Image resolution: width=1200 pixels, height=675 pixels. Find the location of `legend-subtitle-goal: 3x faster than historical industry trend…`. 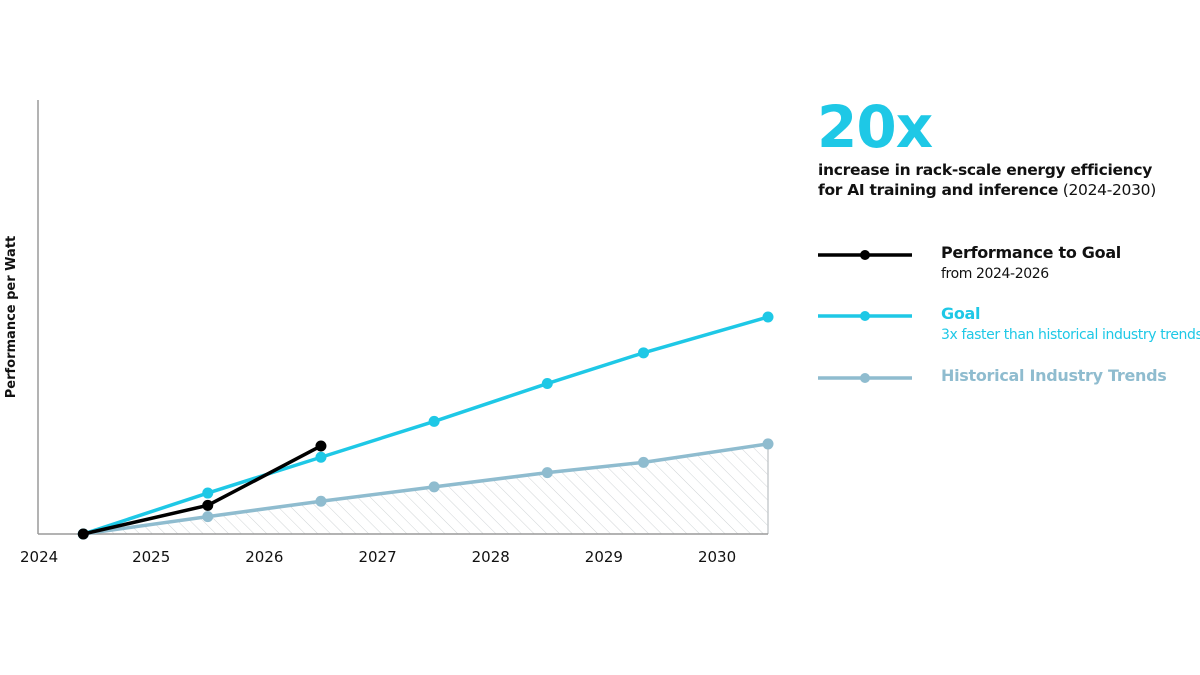

legend-subtitle-goal: 3x faster than historical industry trend… is located at coordinates (1070, 335).